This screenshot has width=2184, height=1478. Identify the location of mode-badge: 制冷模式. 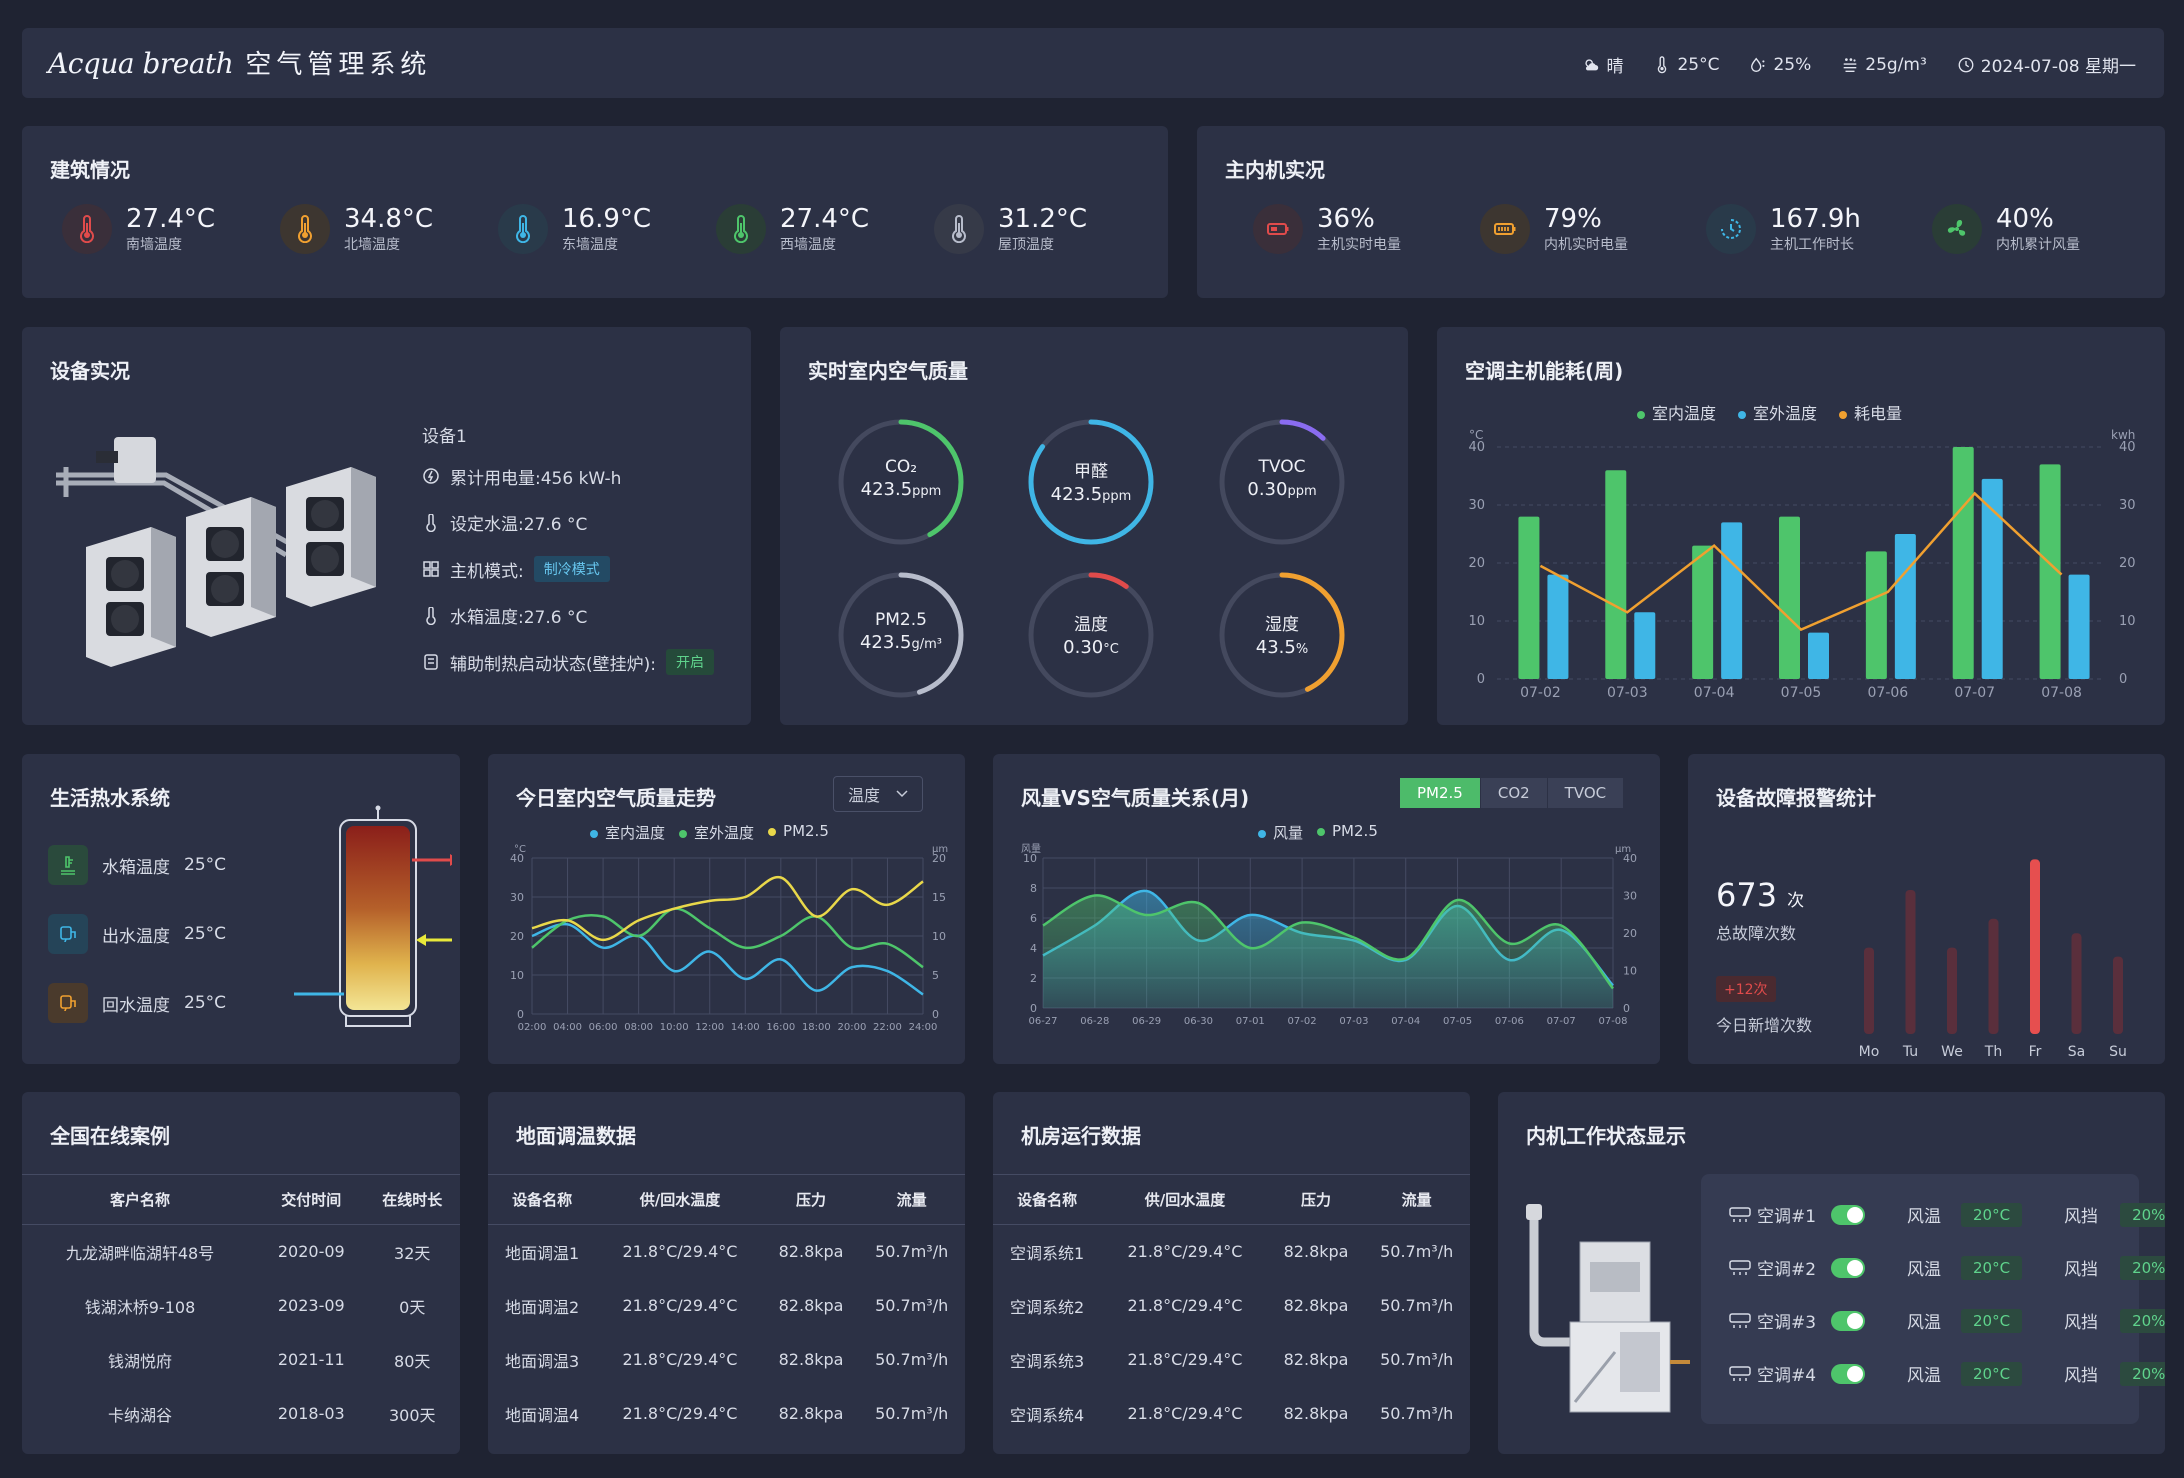
(571, 569).